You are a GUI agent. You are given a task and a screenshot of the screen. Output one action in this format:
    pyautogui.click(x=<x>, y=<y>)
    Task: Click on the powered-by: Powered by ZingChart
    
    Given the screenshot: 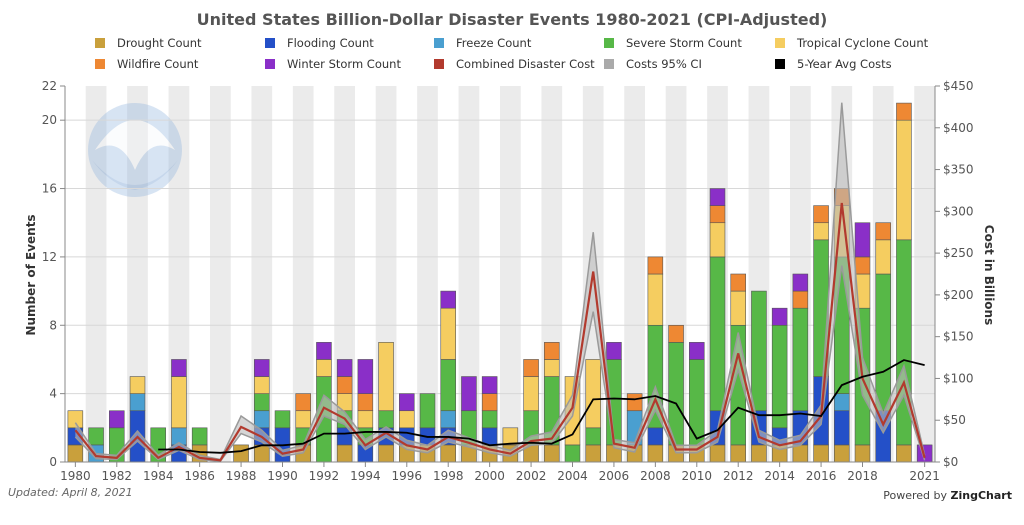 What is the action you would take?
    pyautogui.click(x=947, y=495)
    